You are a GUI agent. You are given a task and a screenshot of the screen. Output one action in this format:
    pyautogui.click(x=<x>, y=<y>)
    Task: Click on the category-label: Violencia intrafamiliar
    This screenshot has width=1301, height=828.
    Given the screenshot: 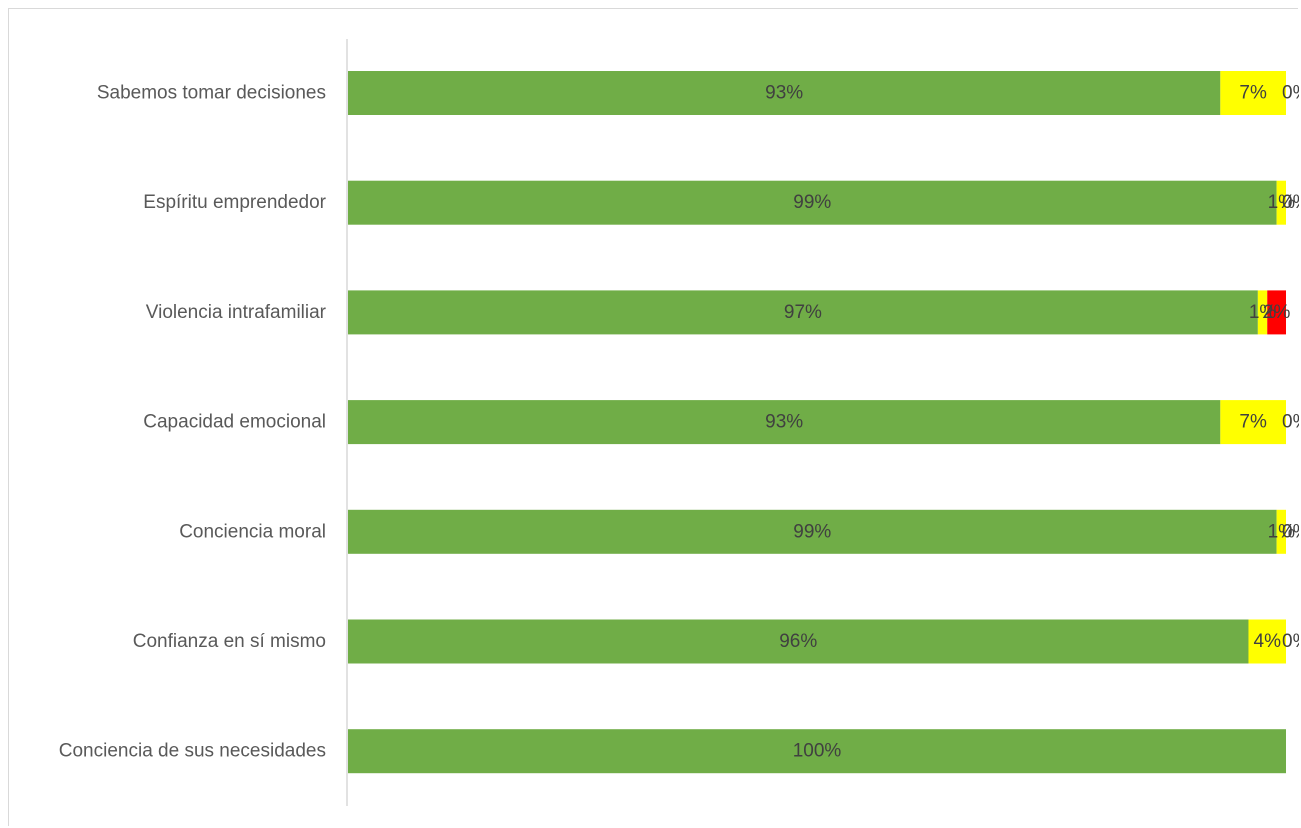 What is the action you would take?
    pyautogui.click(x=236, y=312)
    